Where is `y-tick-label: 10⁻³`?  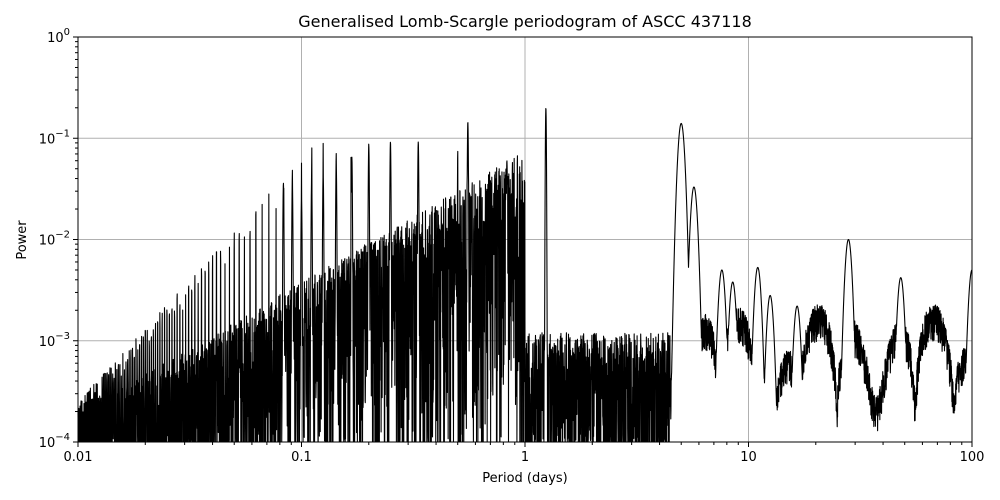 y-tick-label: 10⁻³ is located at coordinates (54, 340).